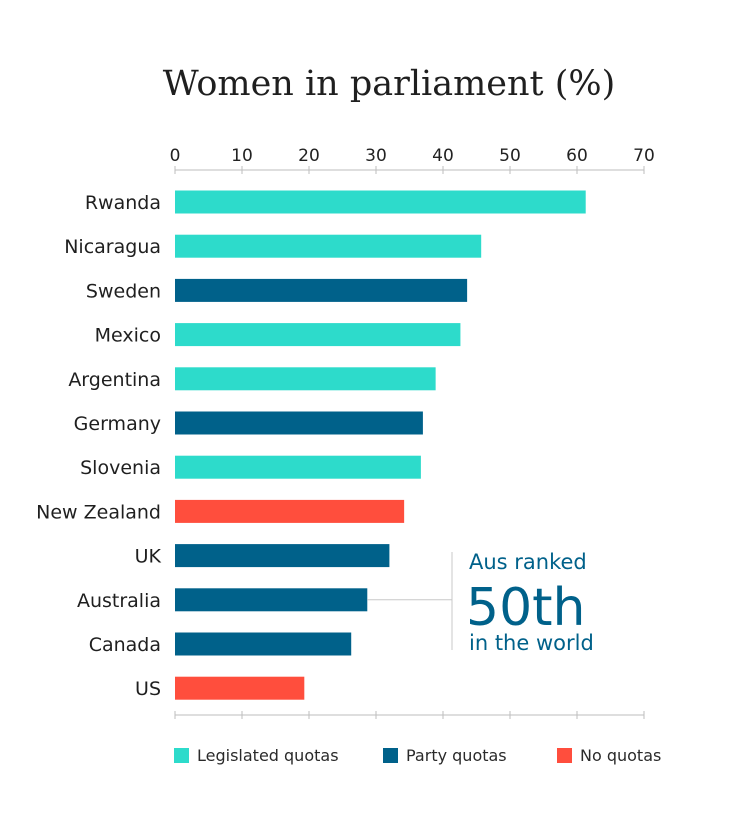 The width and height of the screenshot is (750, 840). I want to click on category-label: Mexico, so click(128, 336).